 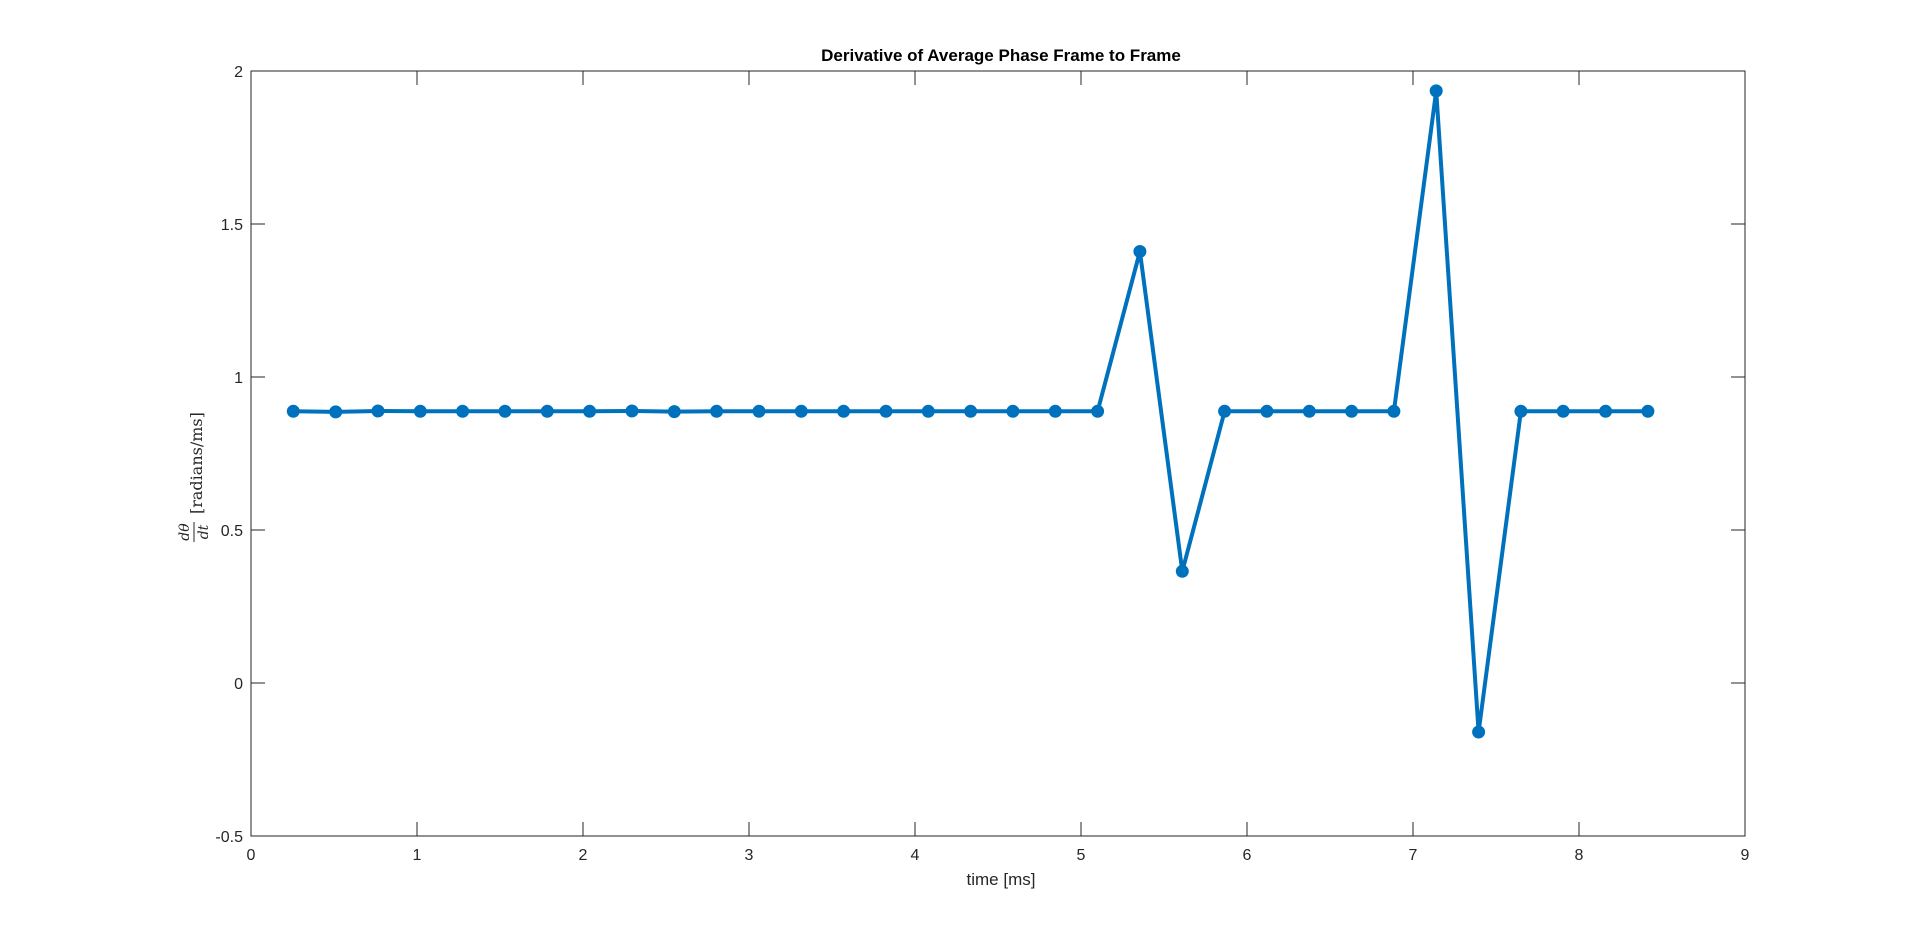 I want to click on x-axis-label: time [ms], so click(x=1001, y=879).